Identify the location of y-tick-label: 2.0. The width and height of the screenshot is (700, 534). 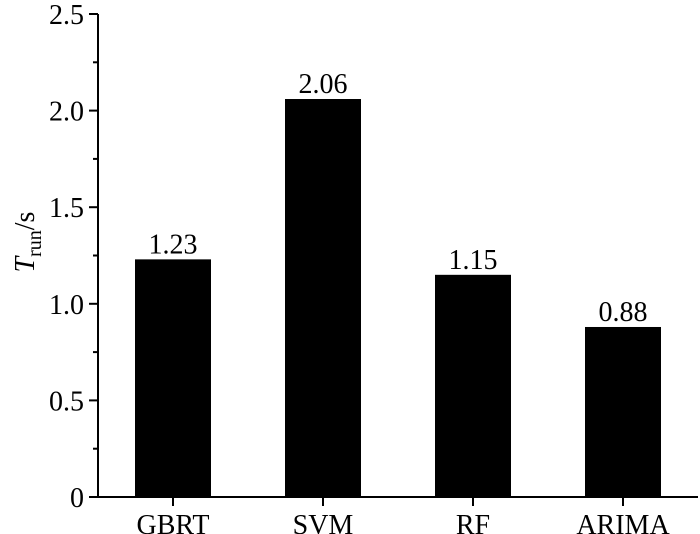
(66, 112).